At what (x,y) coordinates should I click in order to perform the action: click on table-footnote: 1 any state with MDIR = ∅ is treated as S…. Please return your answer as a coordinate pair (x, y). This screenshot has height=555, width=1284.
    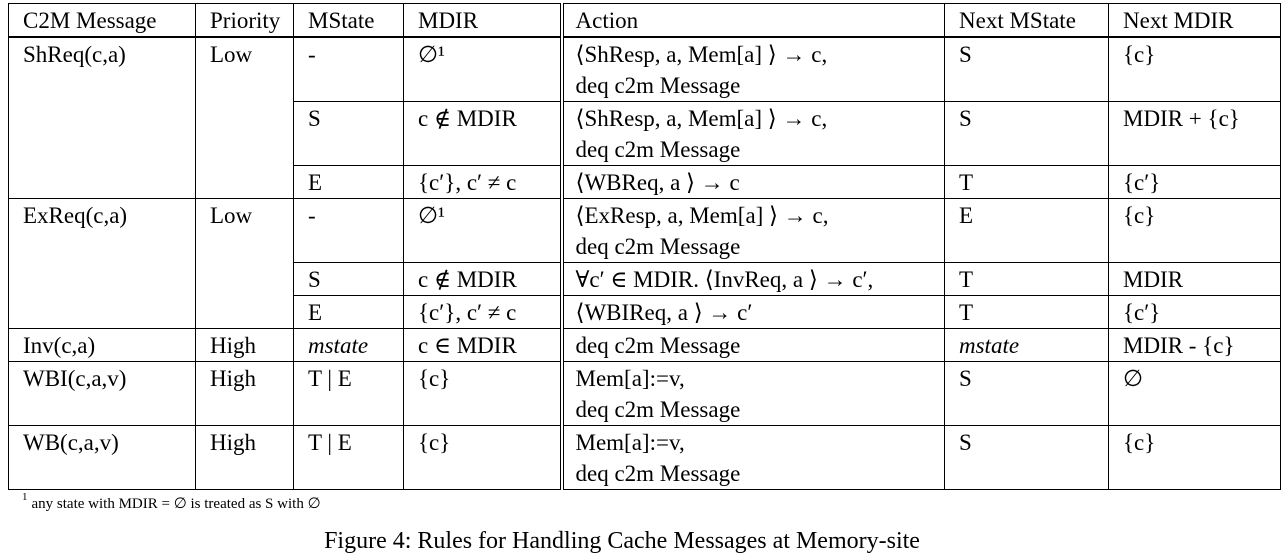
    Looking at the image, I should click on (171, 501).